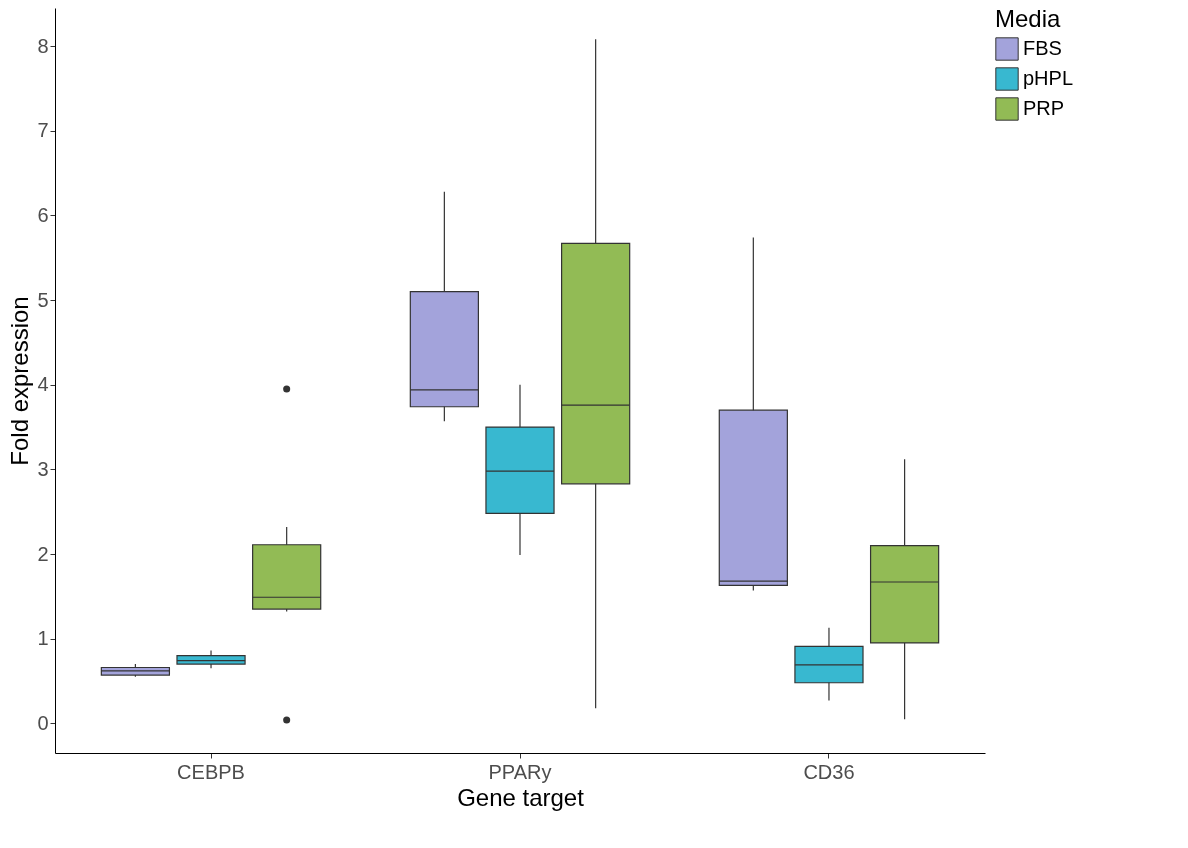 The image size is (1188, 848). Describe the element at coordinates (829, 771) in the screenshot. I see `x-tick-label: CD36` at that location.